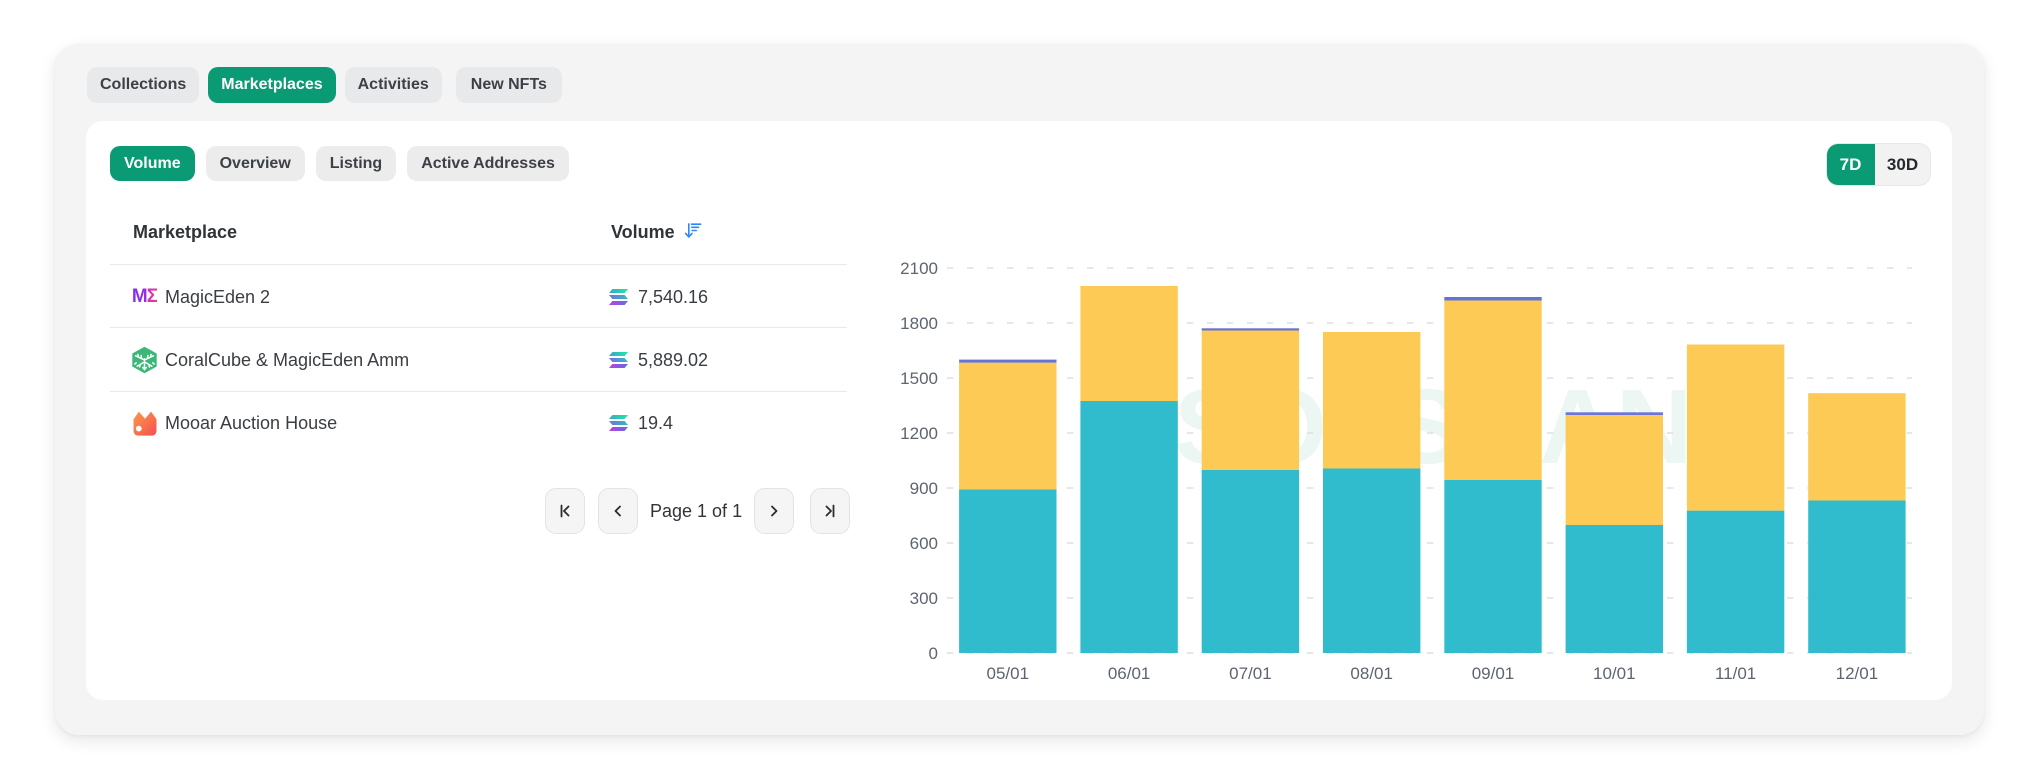 This screenshot has width=2036, height=780. I want to click on svg-text: 900, so click(924, 488).